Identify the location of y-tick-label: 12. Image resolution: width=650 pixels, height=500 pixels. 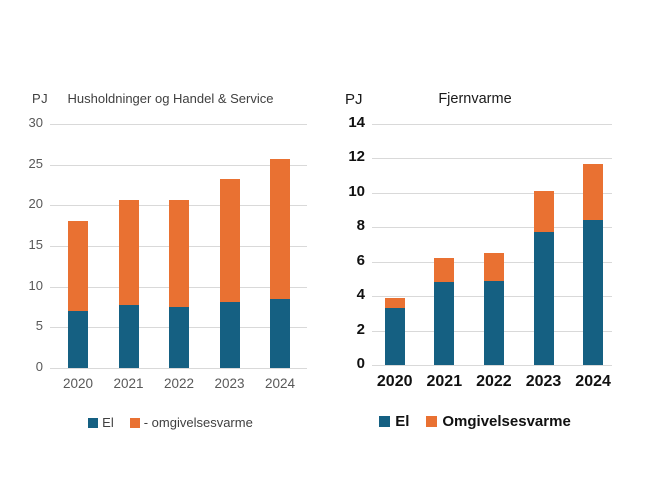
(356, 157).